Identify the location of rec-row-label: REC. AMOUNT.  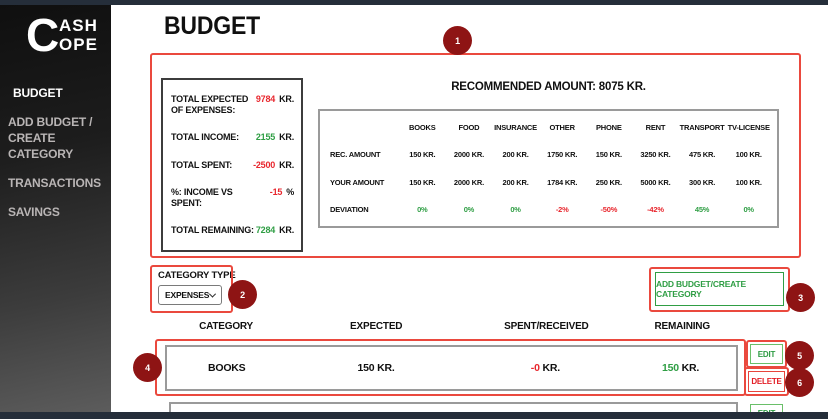
(355, 155).